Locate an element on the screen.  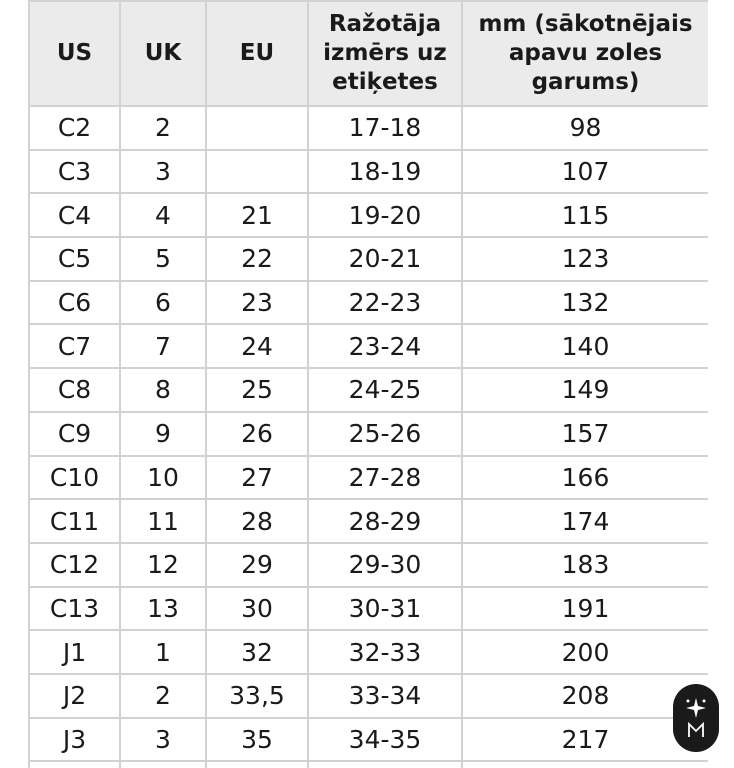
cell-uk: 4 is located at coordinates (163, 215).